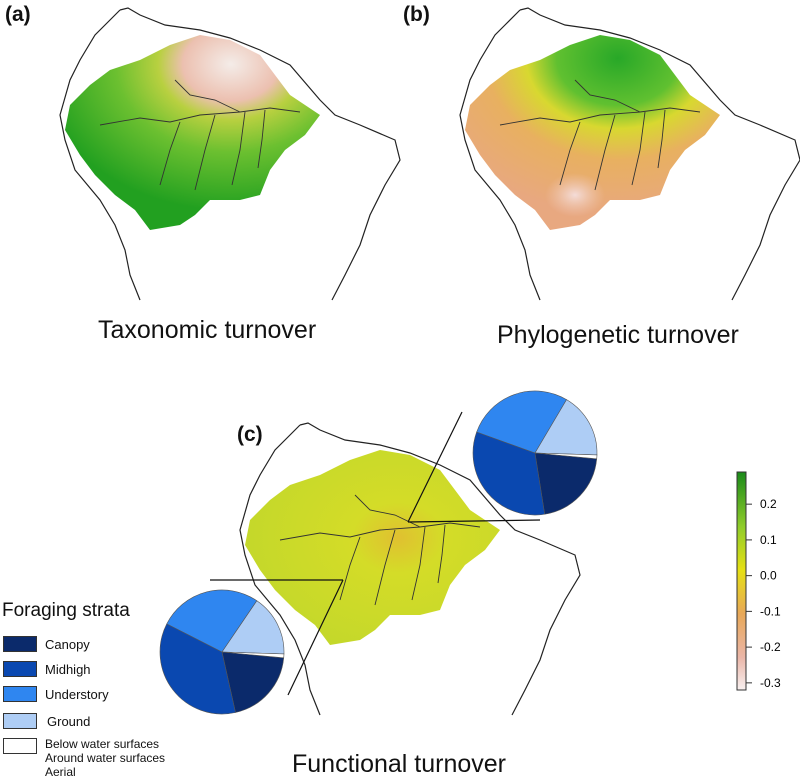  What do you see at coordinates (207, 330) in the screenshot?
I see `panel-title-a: Taxonomic turnover` at bounding box center [207, 330].